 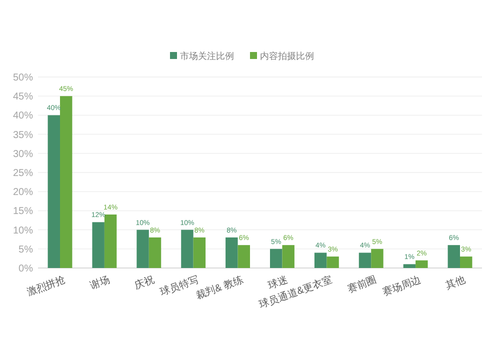 I want to click on legend-label: 内容拍摄比例, so click(x=287, y=56).